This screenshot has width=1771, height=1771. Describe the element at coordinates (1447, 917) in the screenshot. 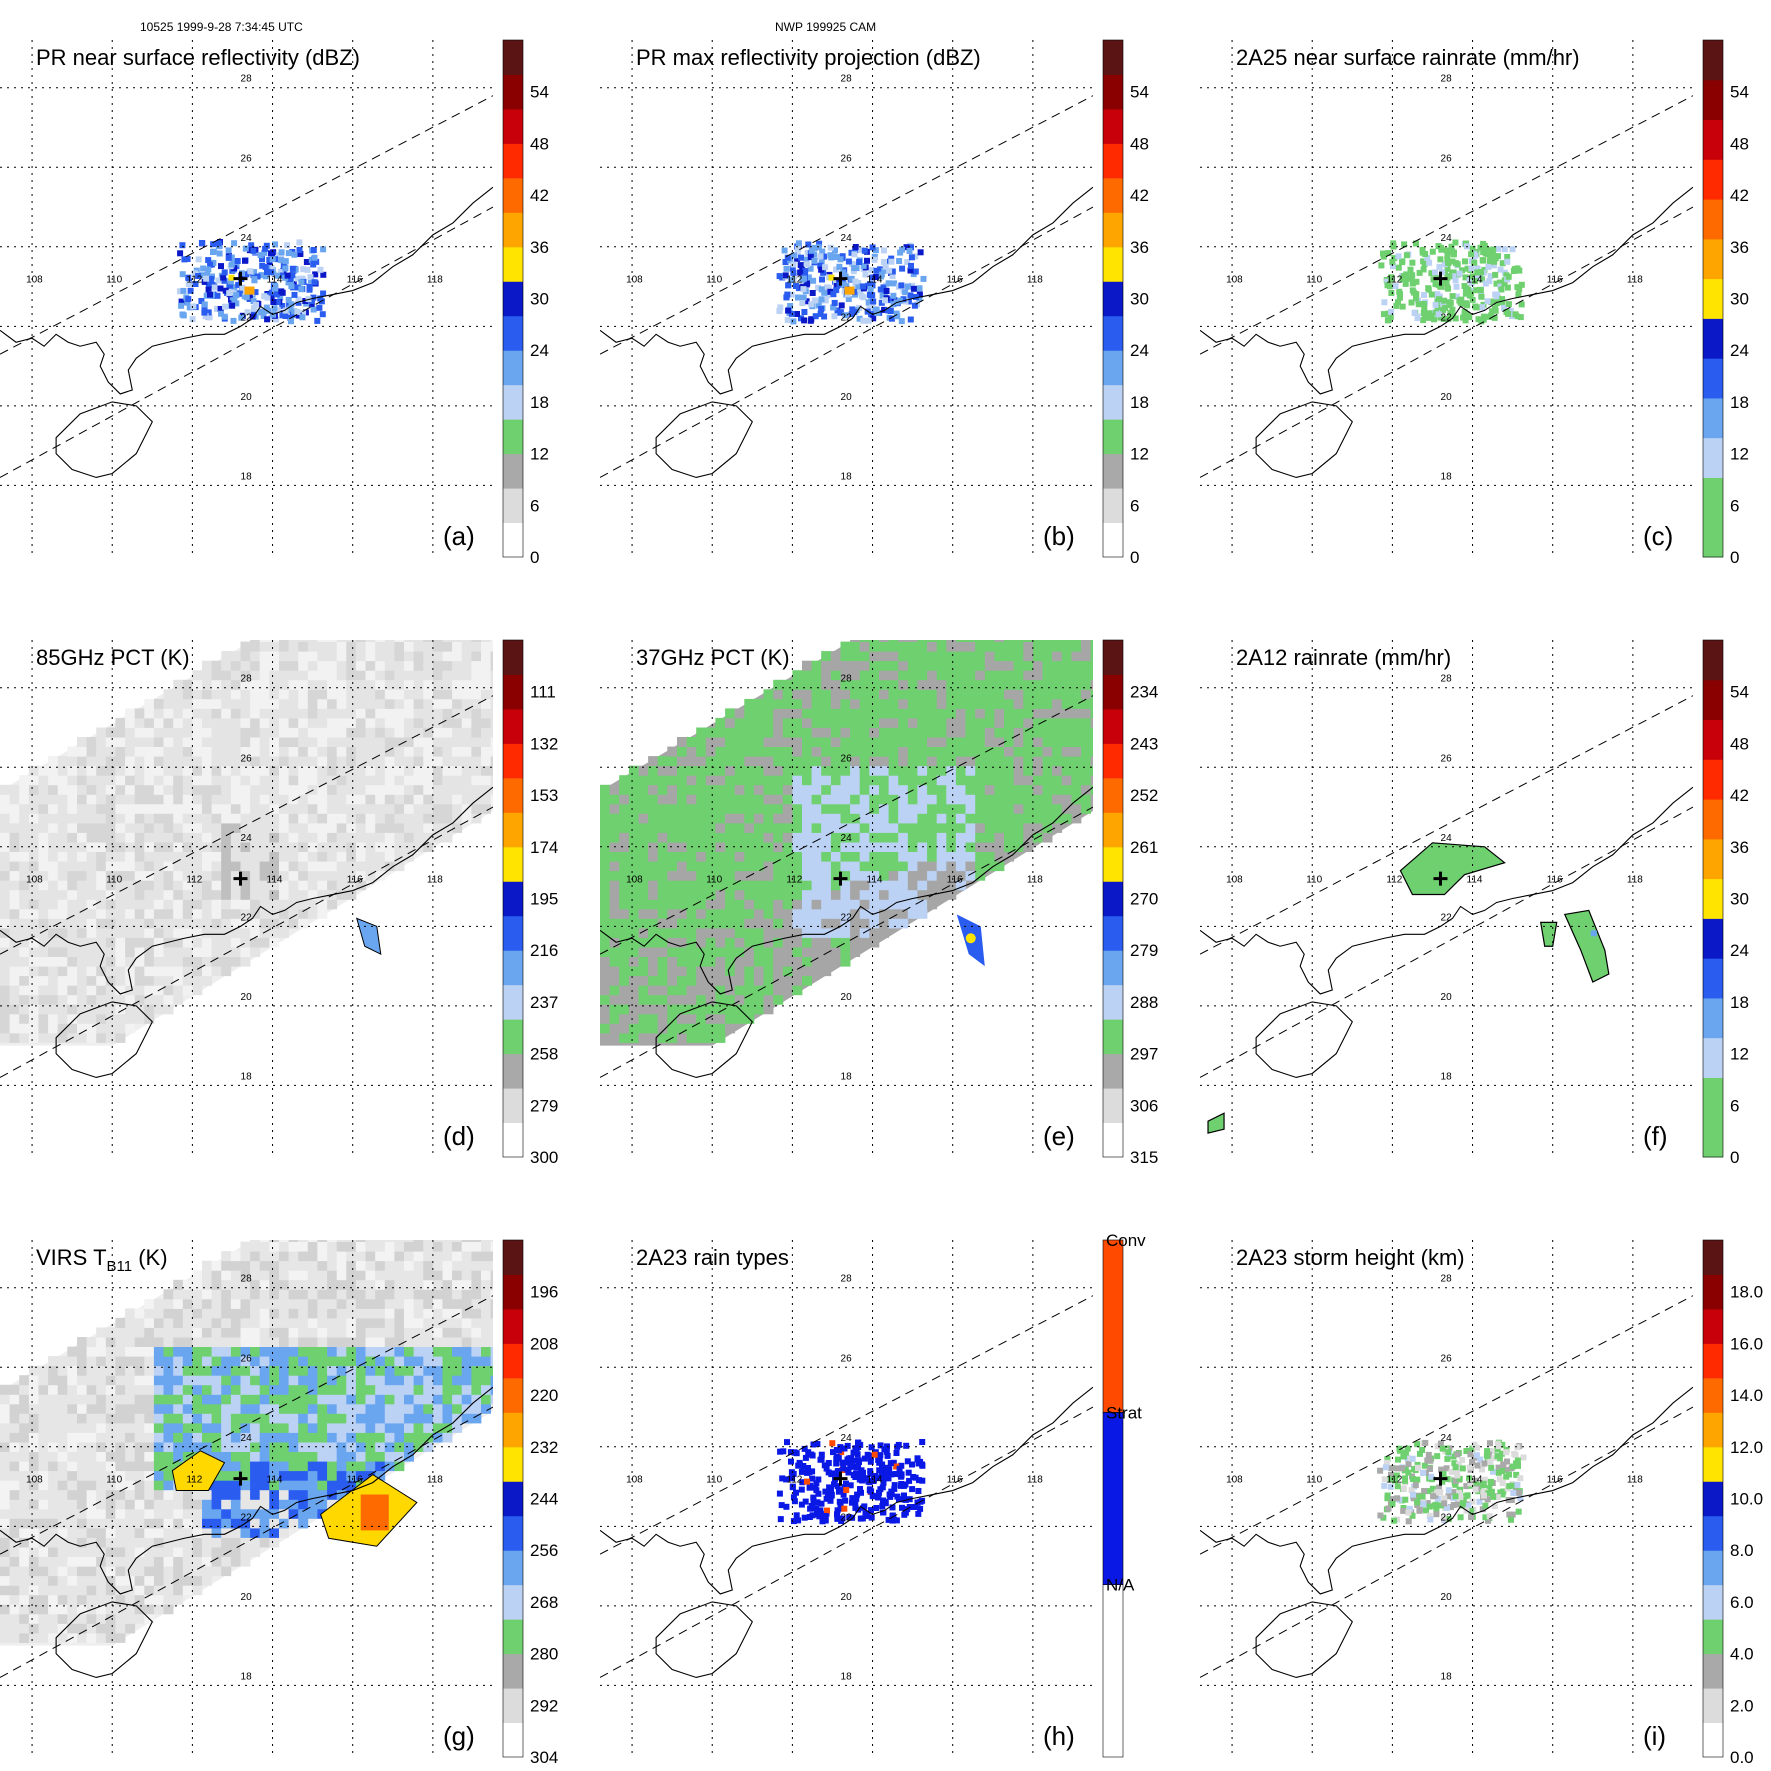

I see `lat-tick-label: 22` at that location.